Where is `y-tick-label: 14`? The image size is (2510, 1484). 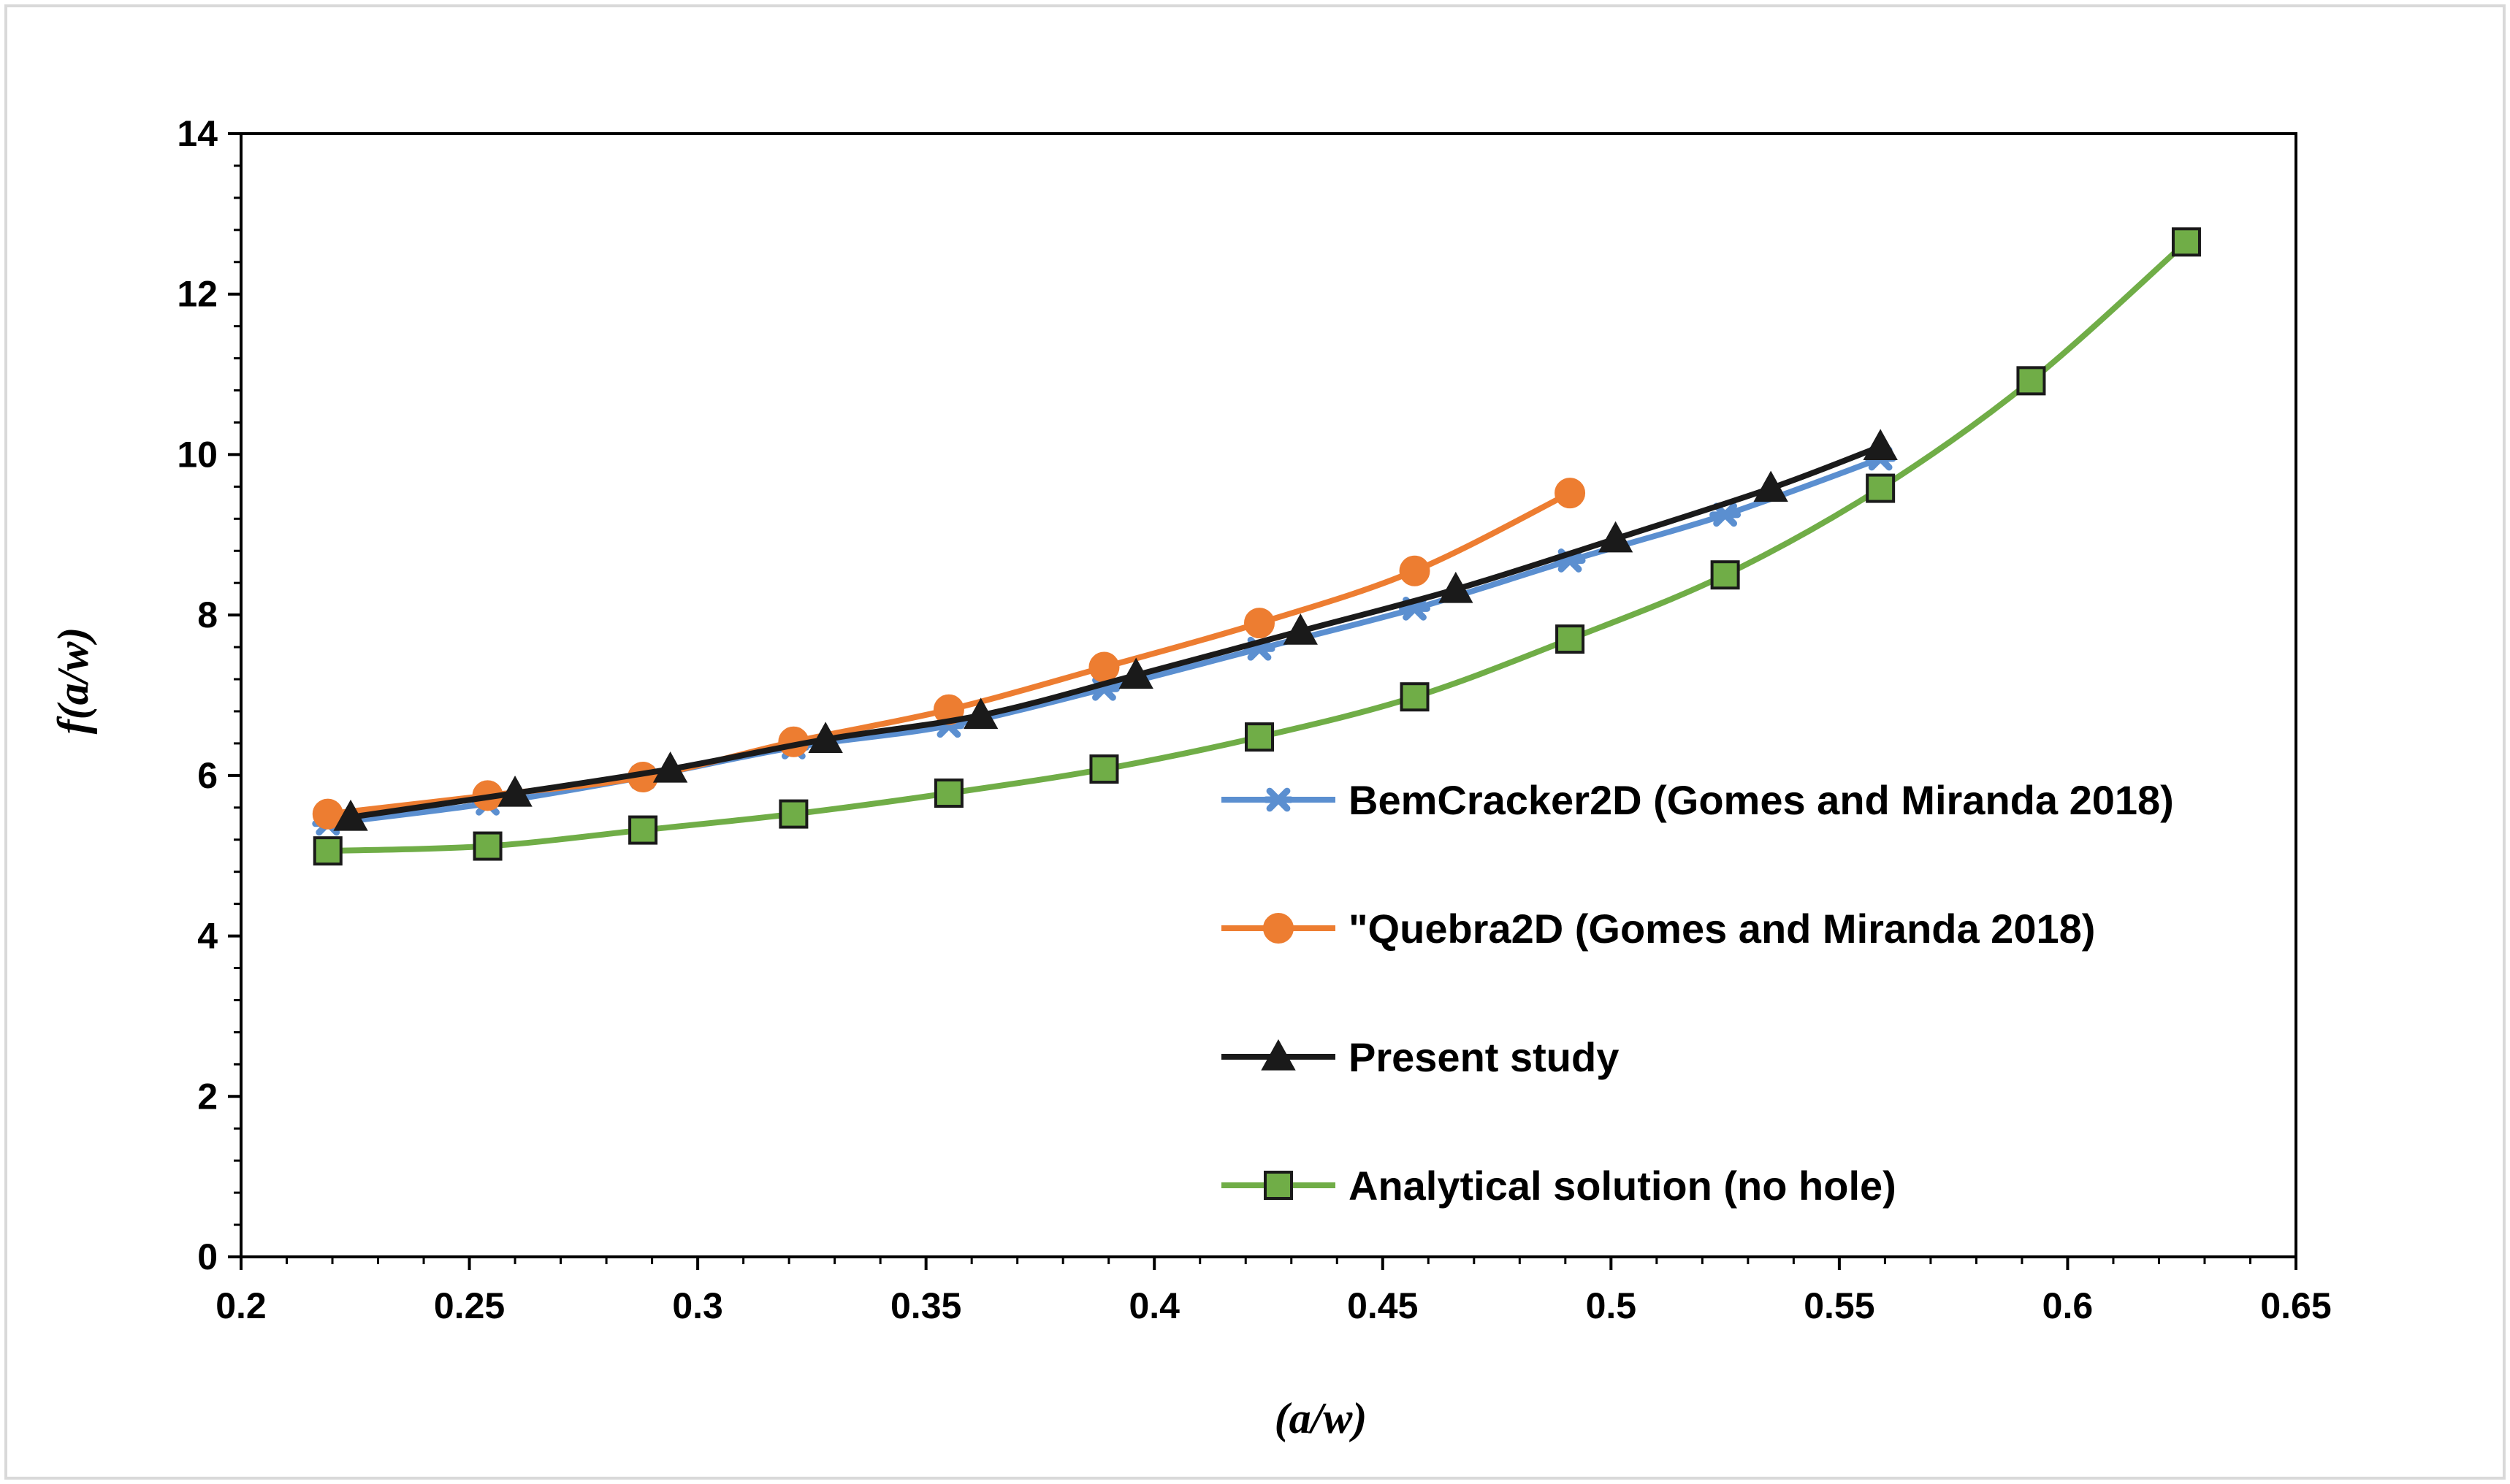
y-tick-label: 14 is located at coordinates (198, 133).